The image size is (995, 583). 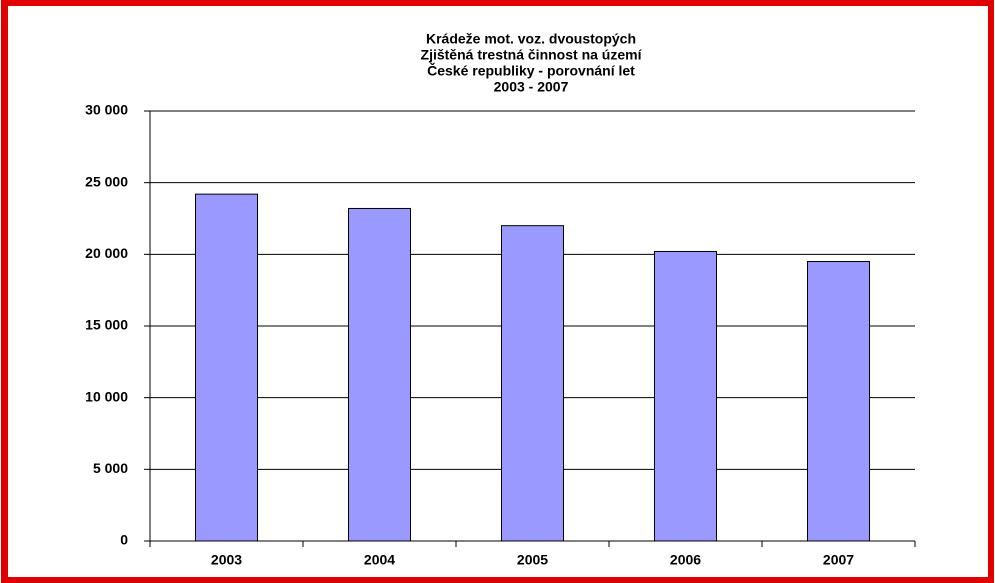 I want to click on x-tick-label: 2006, so click(x=685, y=560).